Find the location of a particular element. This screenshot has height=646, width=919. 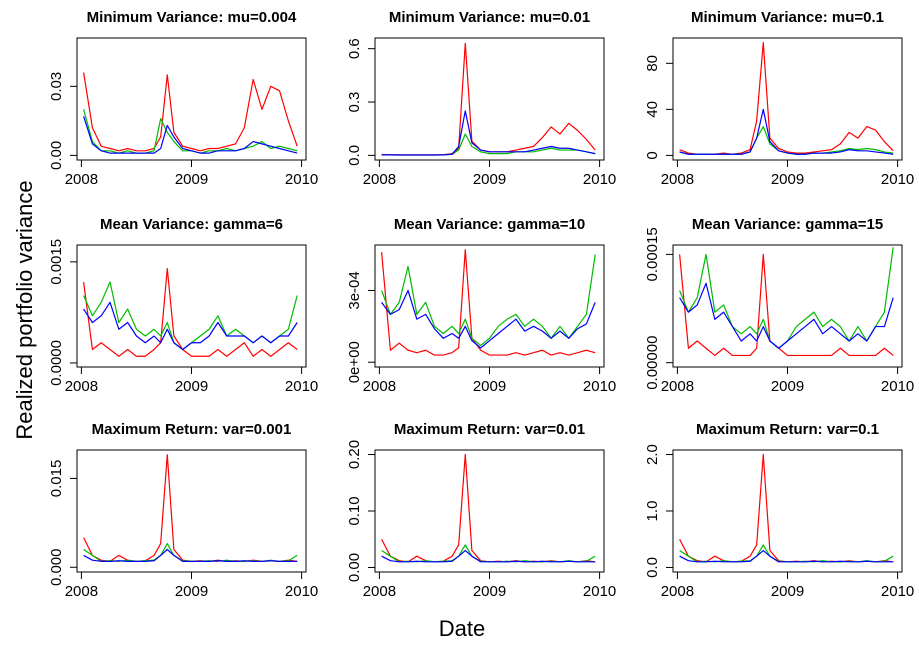

y-tick-label: 0.03 is located at coordinates (56, 86).